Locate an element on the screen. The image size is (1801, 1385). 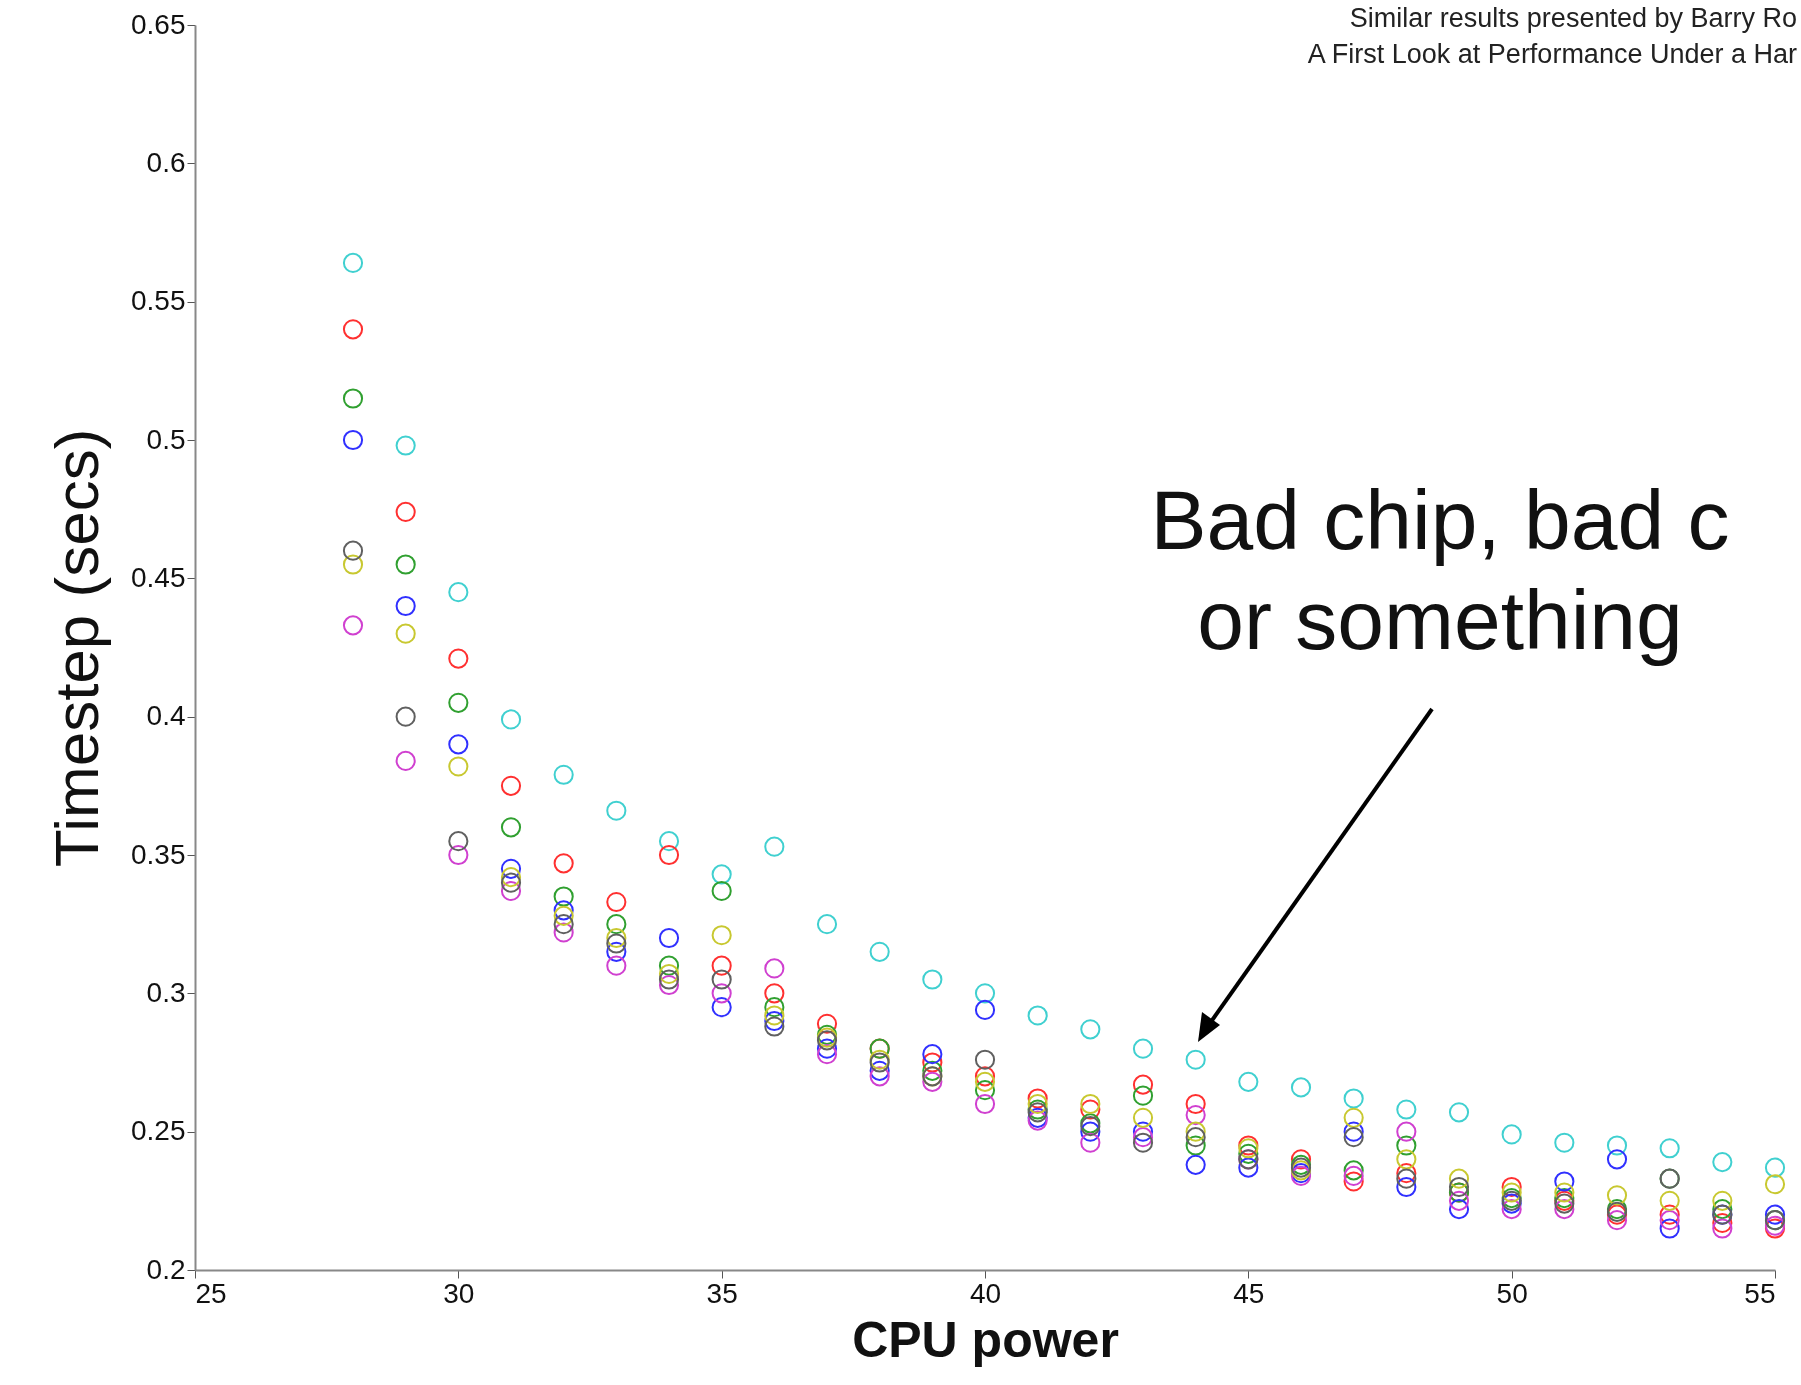
annotation: Bad chip, bad c or something is located at coordinates (1440, 570).